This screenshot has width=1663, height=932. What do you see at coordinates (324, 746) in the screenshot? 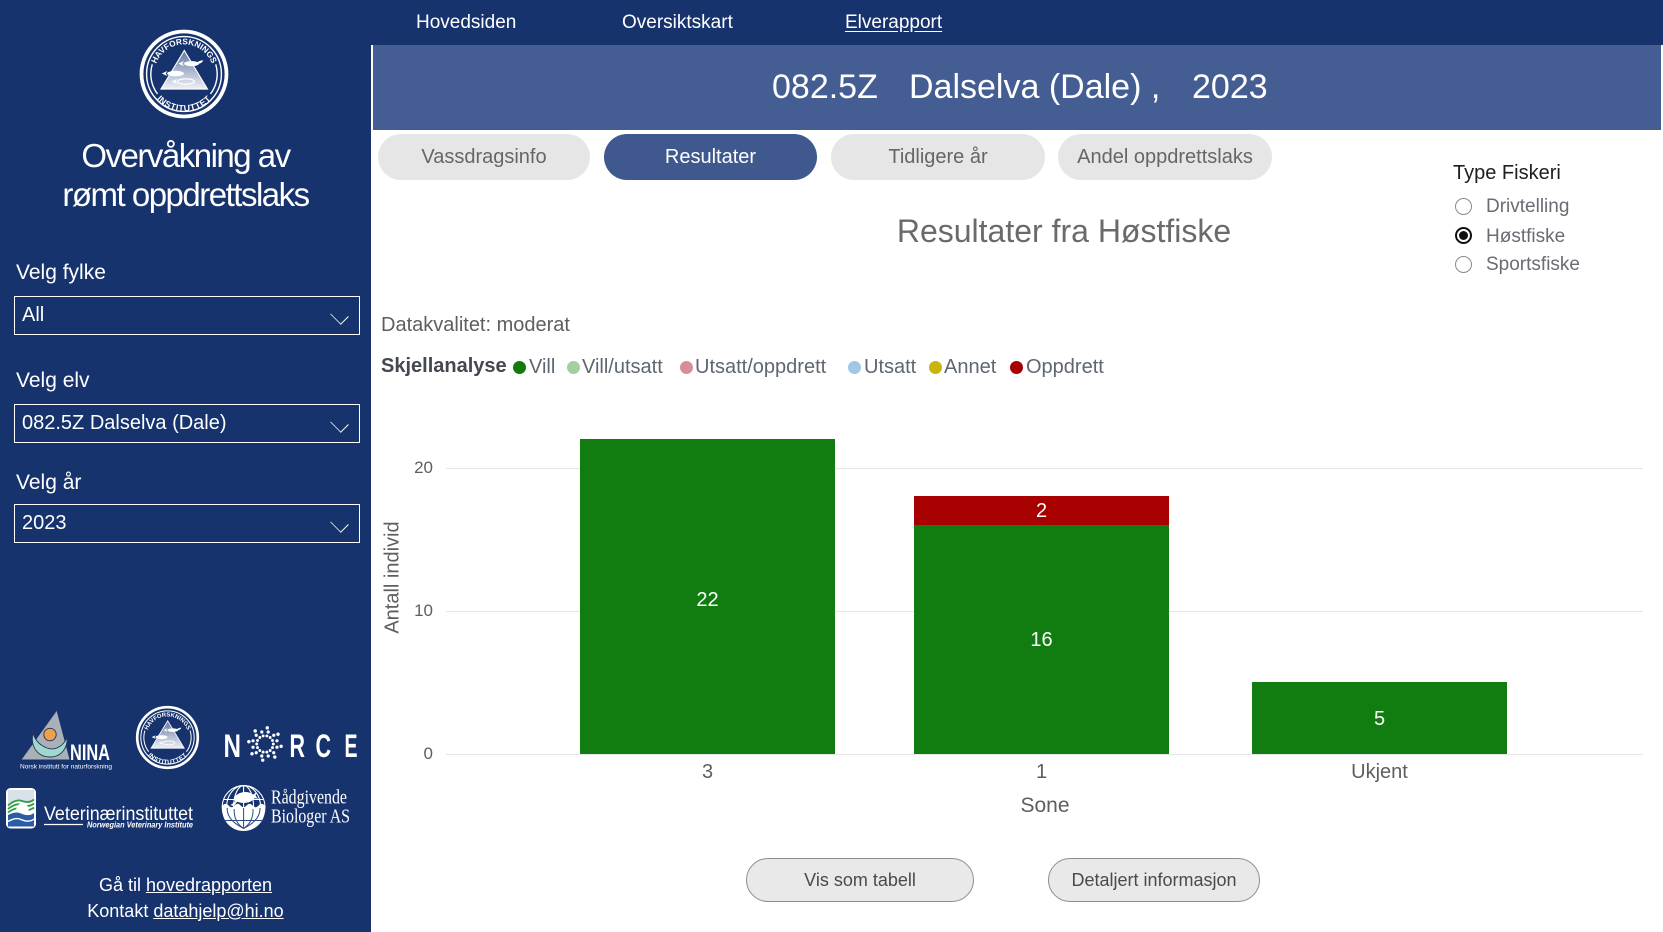
I see `svg-text: C` at bounding box center [324, 746].